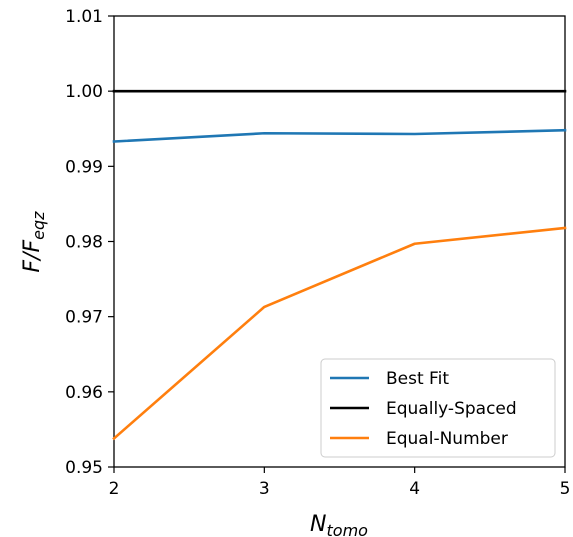 This screenshot has height=537, width=573. I want to click on legend-label: Best Fit, so click(417, 379).